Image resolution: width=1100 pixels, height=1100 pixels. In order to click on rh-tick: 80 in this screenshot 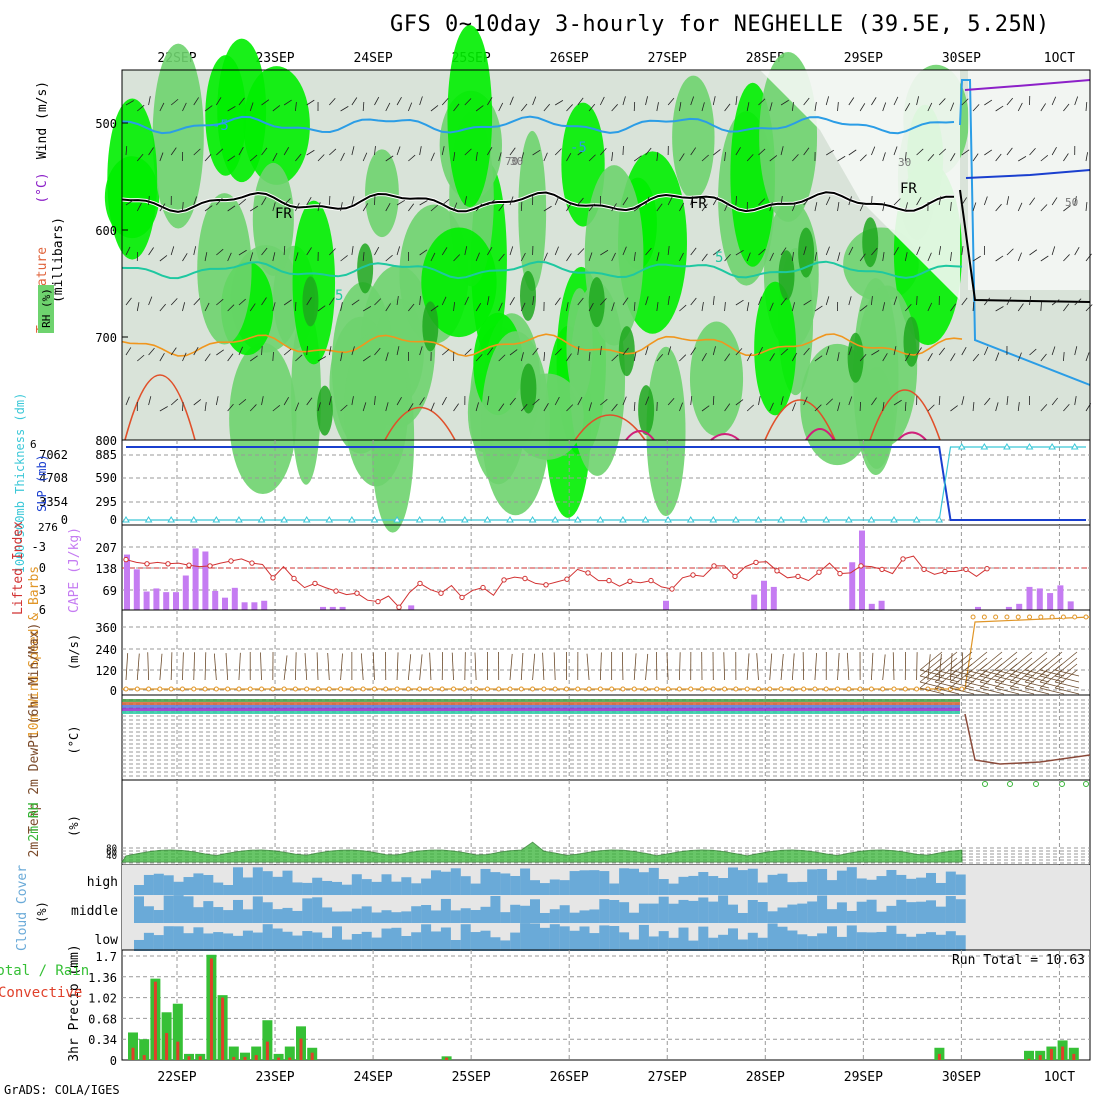, I will do `click(111, 849)`.